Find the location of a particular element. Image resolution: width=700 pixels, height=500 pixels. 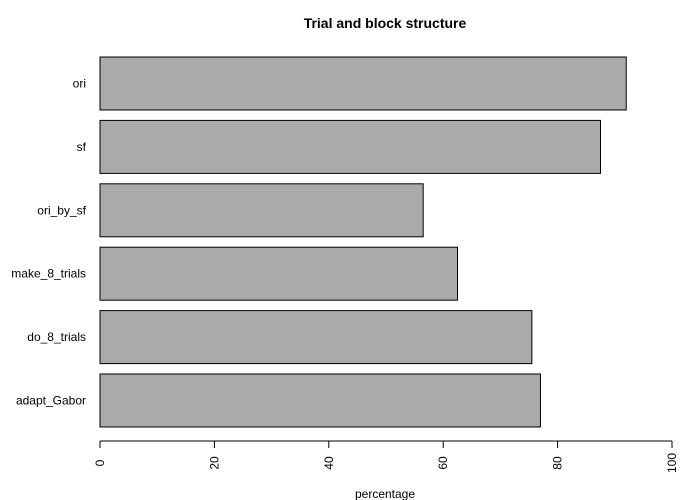

category-label: make_8_trials is located at coordinates (48, 274).